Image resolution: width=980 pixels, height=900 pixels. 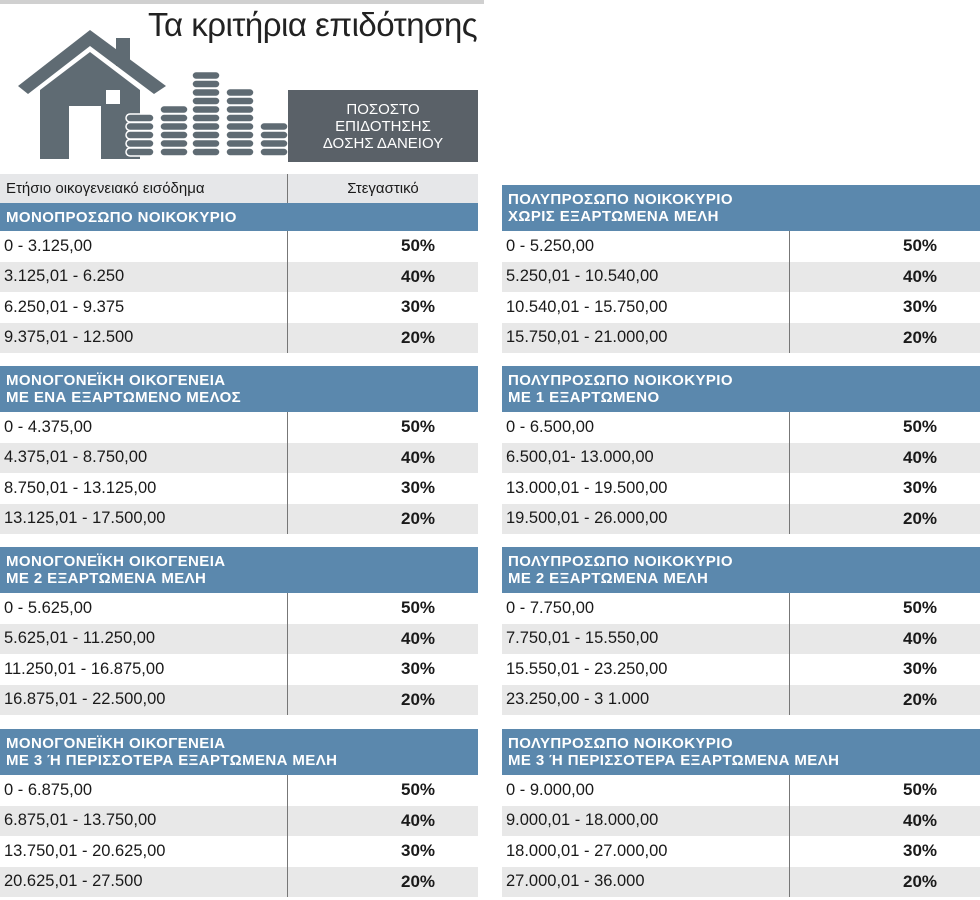 I want to click on table-row: 6.500,01- 13.000,00 40%, so click(x=741, y=457).